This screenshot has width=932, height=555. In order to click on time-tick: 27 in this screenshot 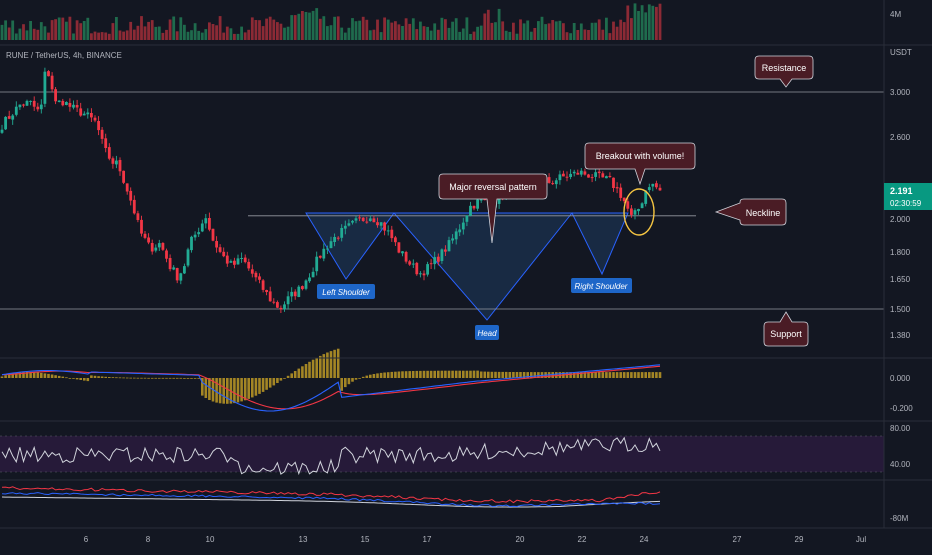, I will do `click(737, 539)`.